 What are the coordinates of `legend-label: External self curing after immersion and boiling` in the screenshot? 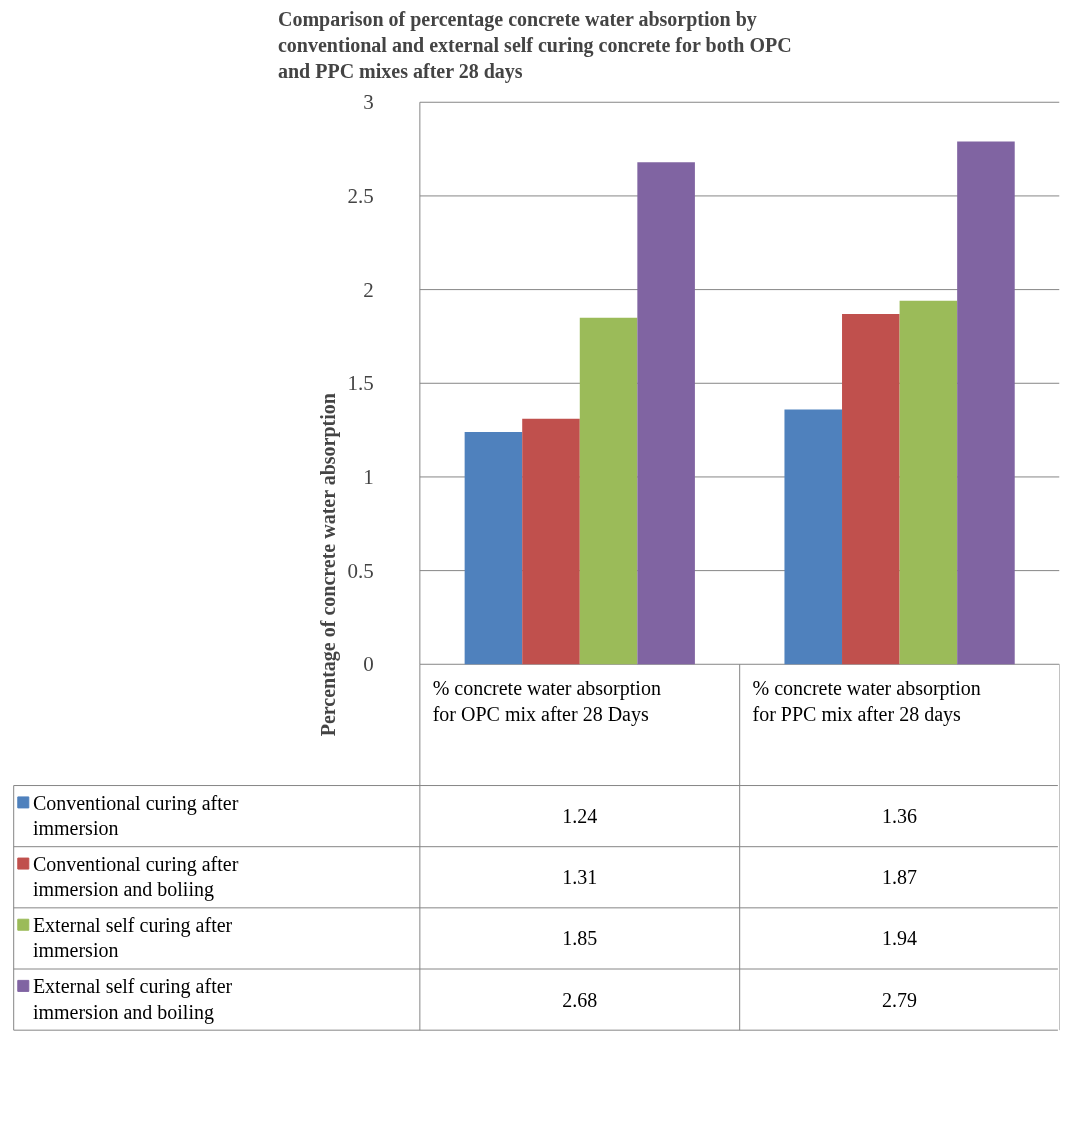 It's located at (132, 999).